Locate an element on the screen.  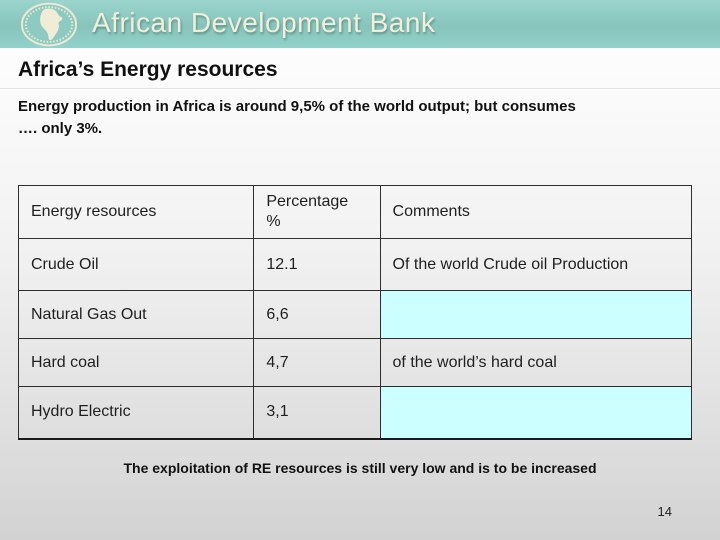
page-number: 14 is located at coordinates (664, 511).